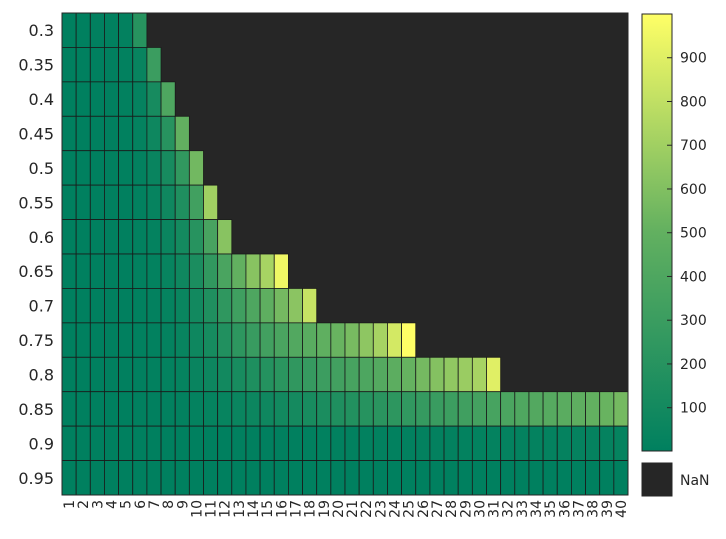  What do you see at coordinates (657, 479) in the screenshot?
I see `nan-swatch` at bounding box center [657, 479].